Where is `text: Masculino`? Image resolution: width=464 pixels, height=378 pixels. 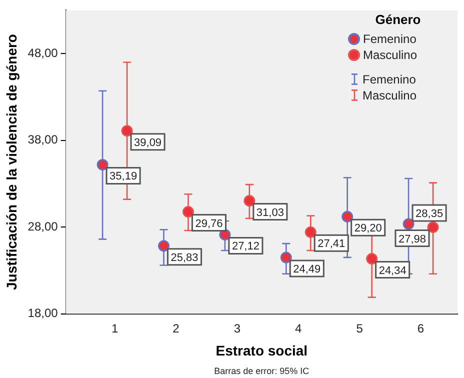 text: Masculino is located at coordinates (390, 55).